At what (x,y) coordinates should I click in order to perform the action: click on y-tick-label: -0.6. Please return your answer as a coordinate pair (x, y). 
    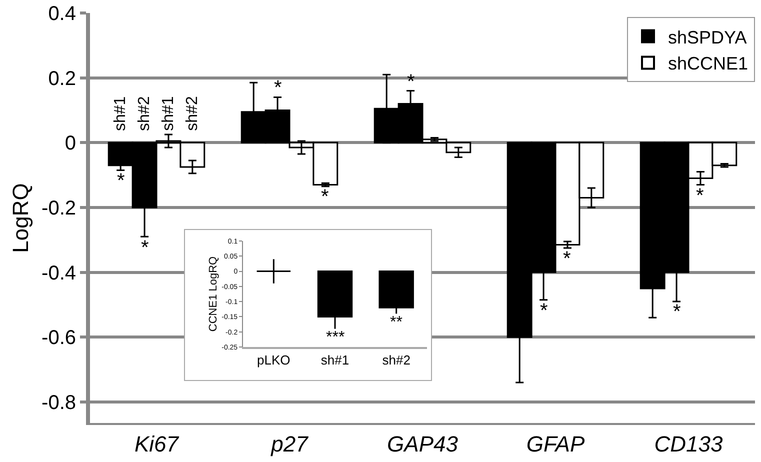
    Looking at the image, I should click on (59, 338).